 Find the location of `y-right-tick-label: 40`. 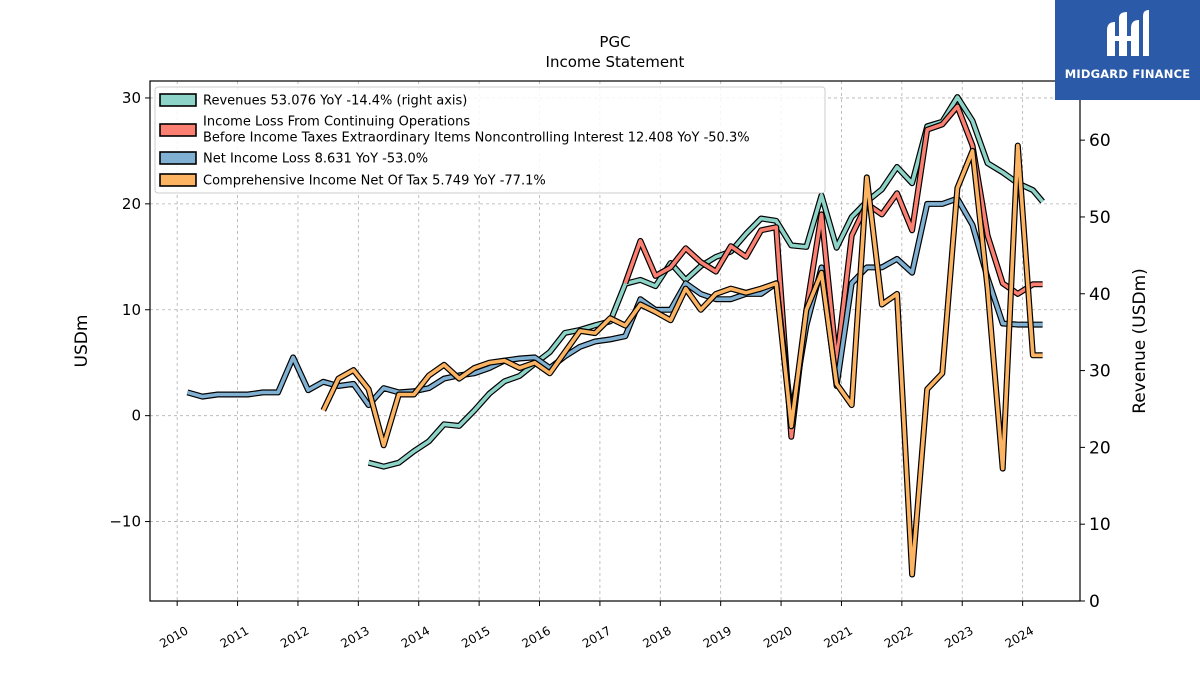

y-right-tick-label: 40 is located at coordinates (1100, 295).